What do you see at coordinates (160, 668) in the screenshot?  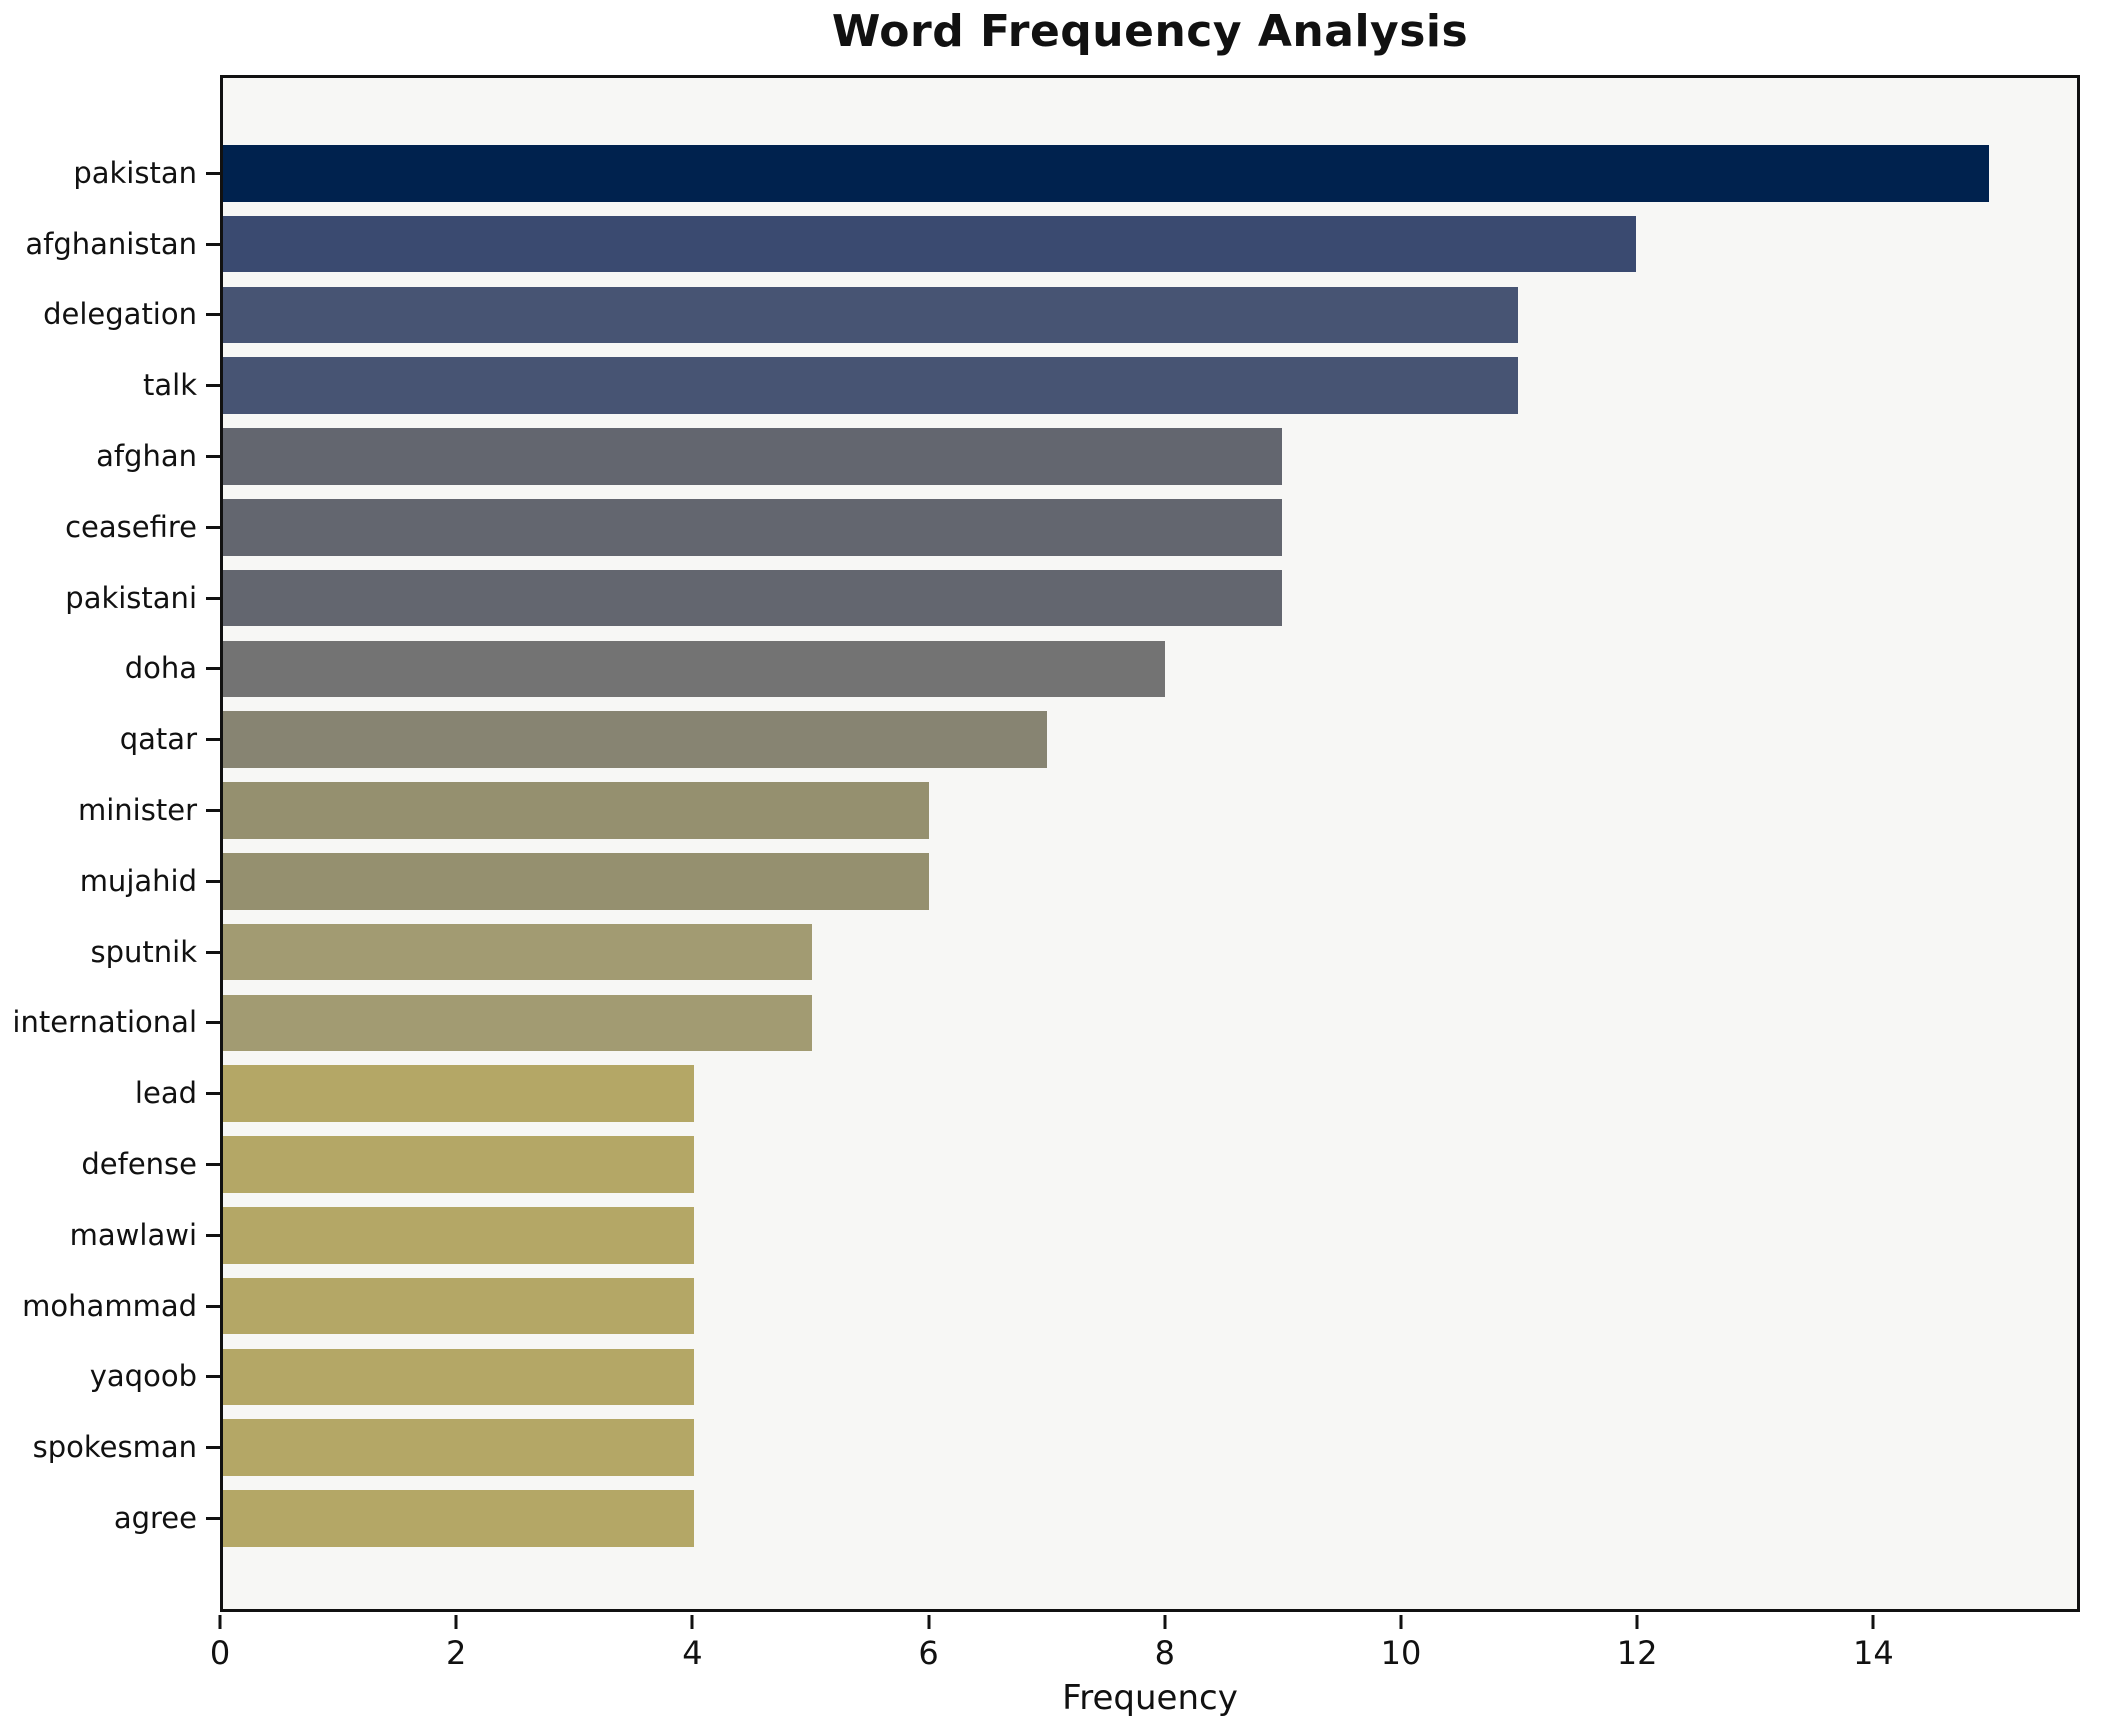 I see `y-tick-label-doha: doha` at bounding box center [160, 668].